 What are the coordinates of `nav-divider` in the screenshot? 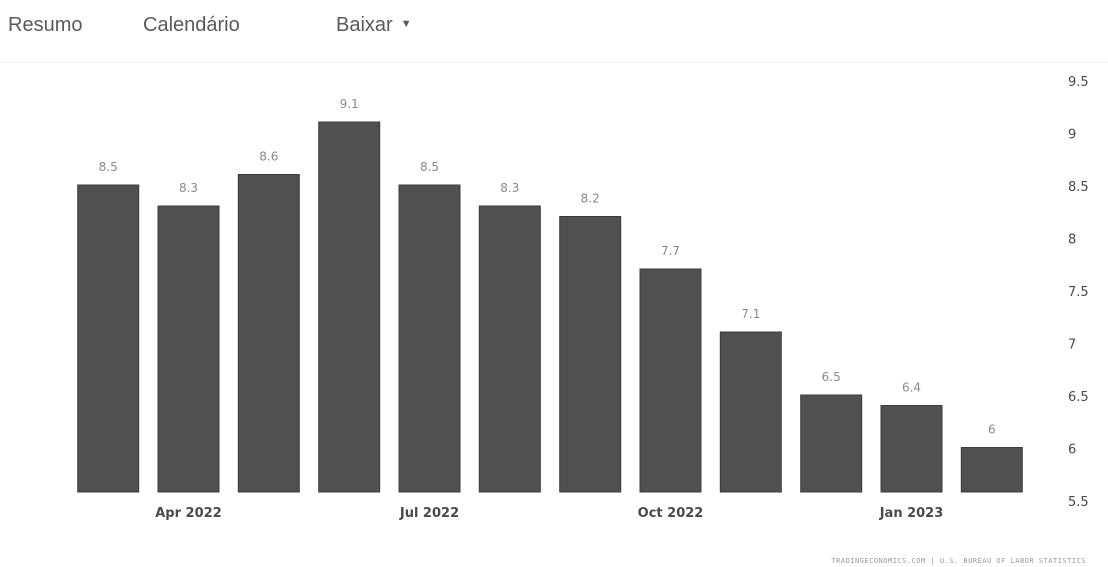 It's located at (554, 62).